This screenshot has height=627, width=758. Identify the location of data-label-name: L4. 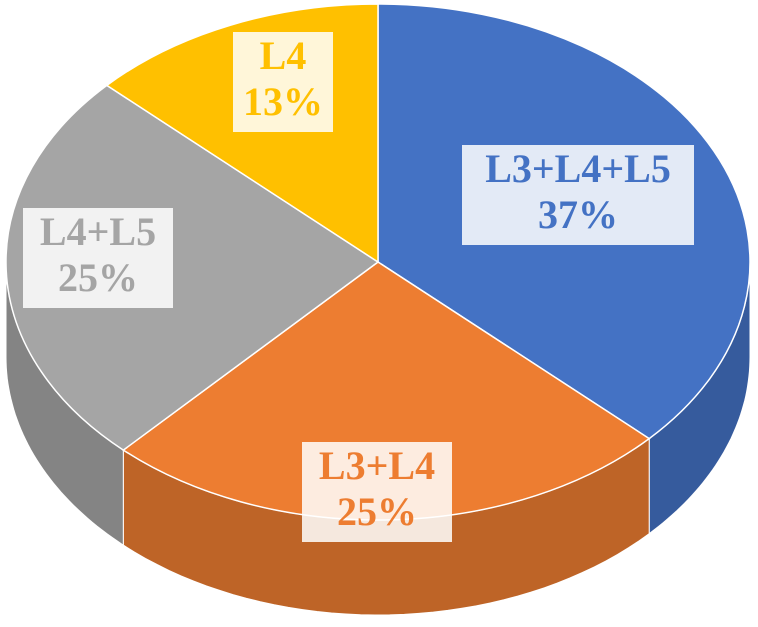
(283, 55).